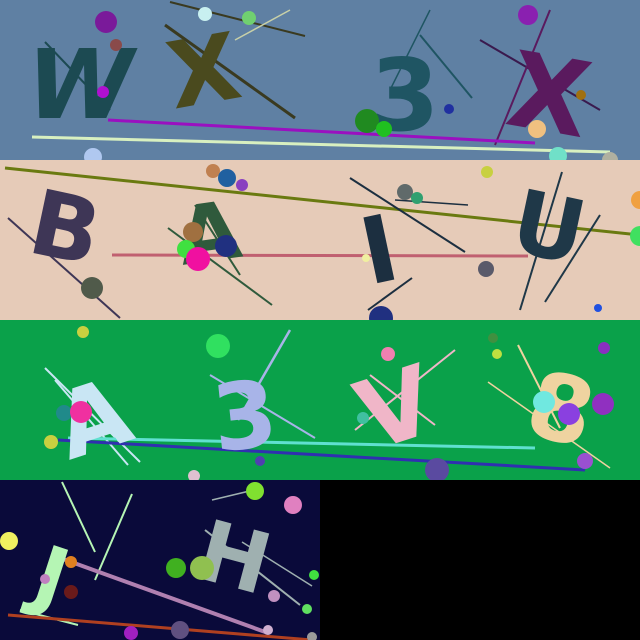  I want to click on glyph-3: 3, so click(405, 95).